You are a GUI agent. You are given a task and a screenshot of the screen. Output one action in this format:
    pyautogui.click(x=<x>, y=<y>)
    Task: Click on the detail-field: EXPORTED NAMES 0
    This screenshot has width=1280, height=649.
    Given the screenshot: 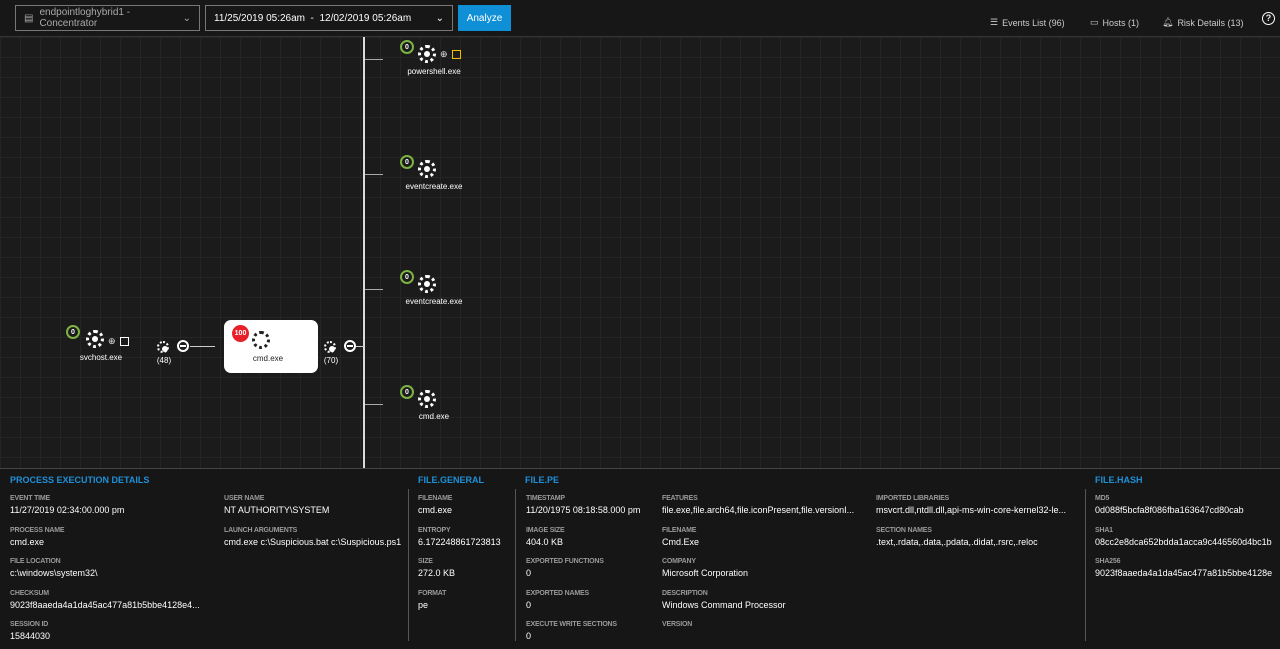 What is the action you would take?
    pyautogui.click(x=557, y=599)
    